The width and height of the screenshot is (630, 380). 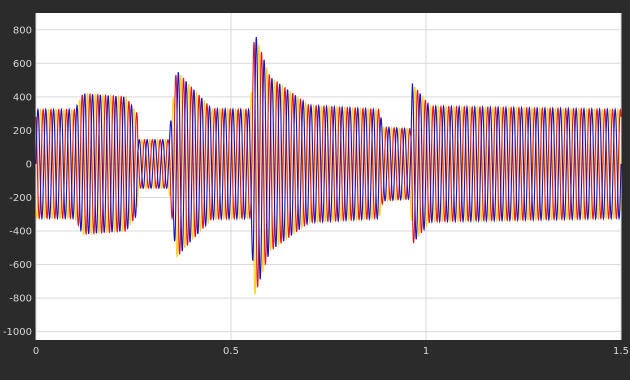 I want to click on x-axis-ticks: 0 0.5 1 1.5, so click(x=331, y=351).